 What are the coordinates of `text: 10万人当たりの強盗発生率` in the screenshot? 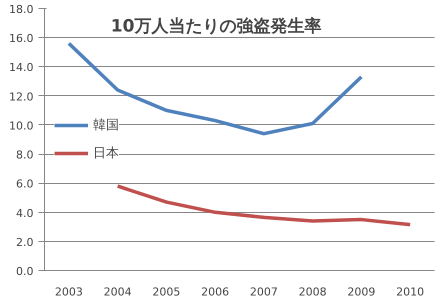 It's located at (216, 26).